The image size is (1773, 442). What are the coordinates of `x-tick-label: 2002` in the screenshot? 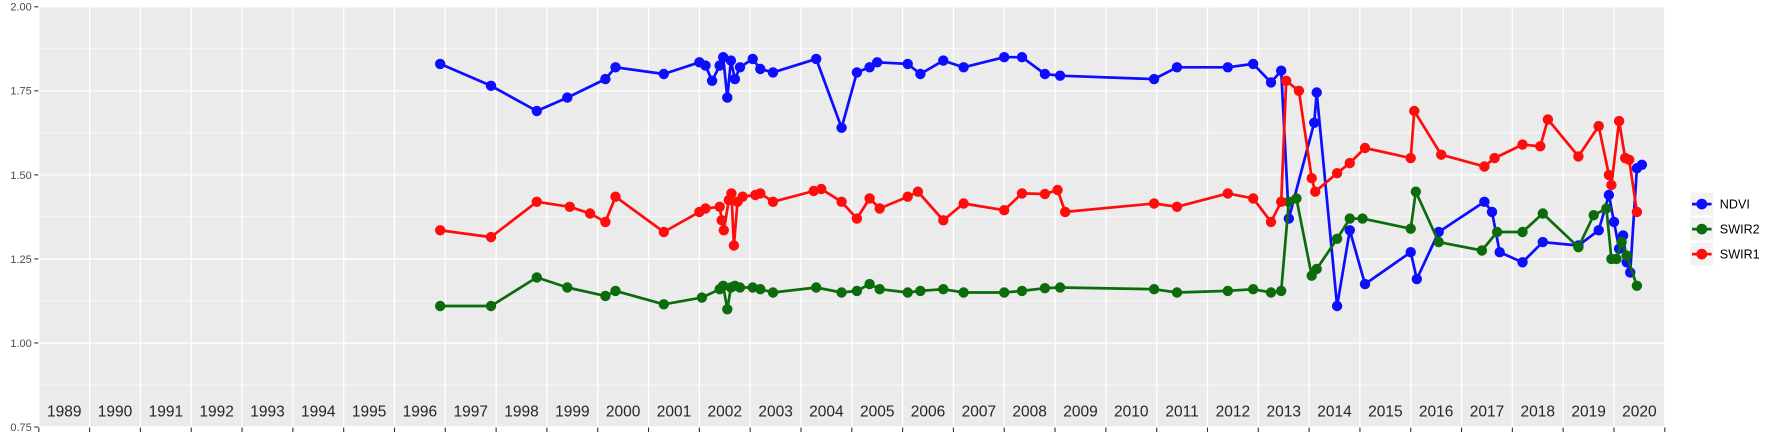 It's located at (725, 412).